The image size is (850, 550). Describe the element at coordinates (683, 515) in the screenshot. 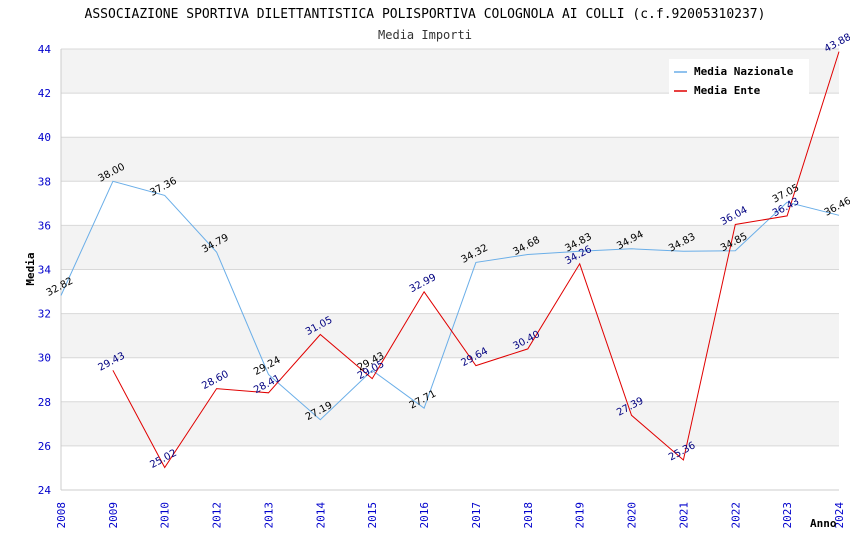

I see `x-tick-label: 2021` at that location.